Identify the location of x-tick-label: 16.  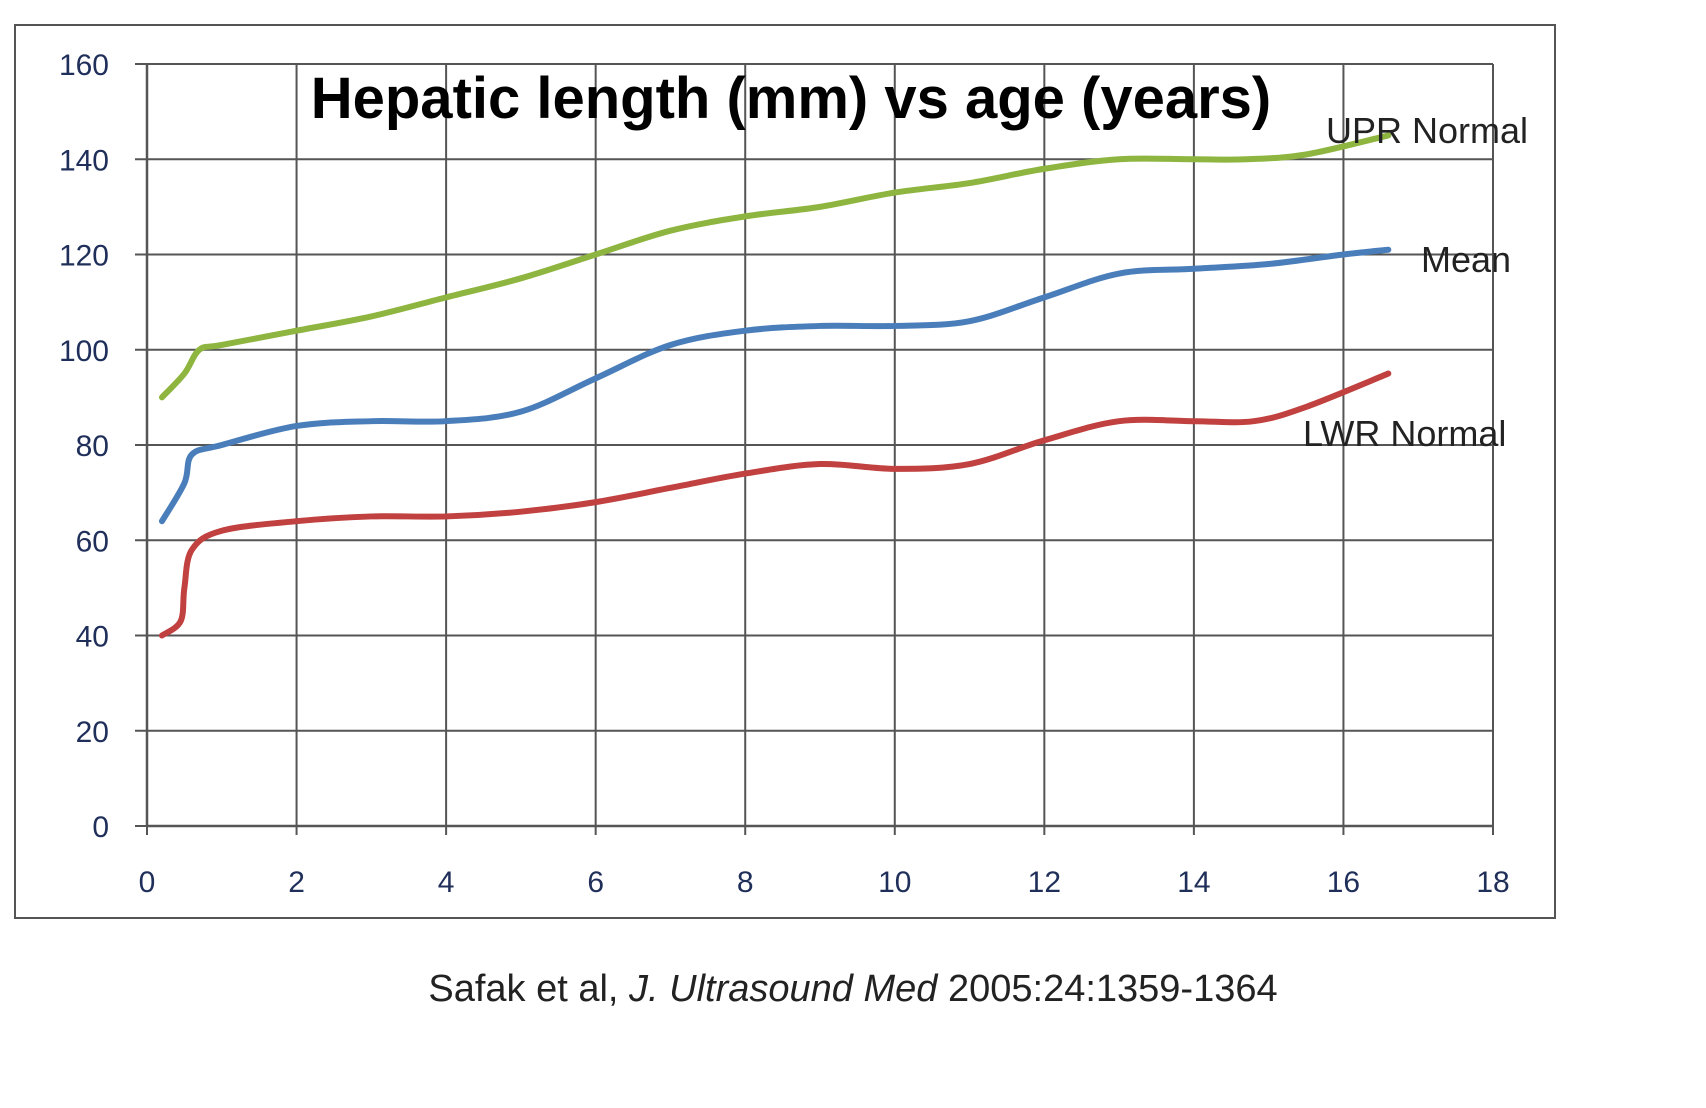
(1343, 882).